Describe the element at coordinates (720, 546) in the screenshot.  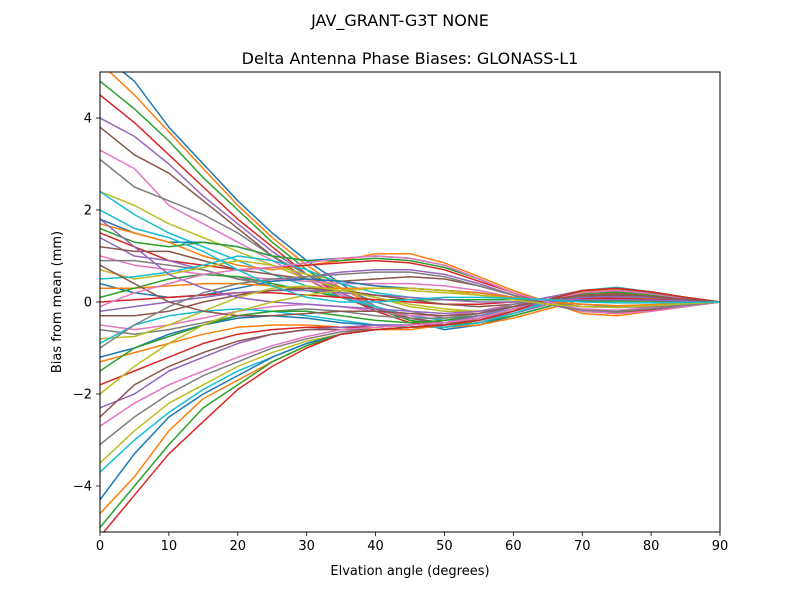
I see `x-tick-label: 90` at that location.